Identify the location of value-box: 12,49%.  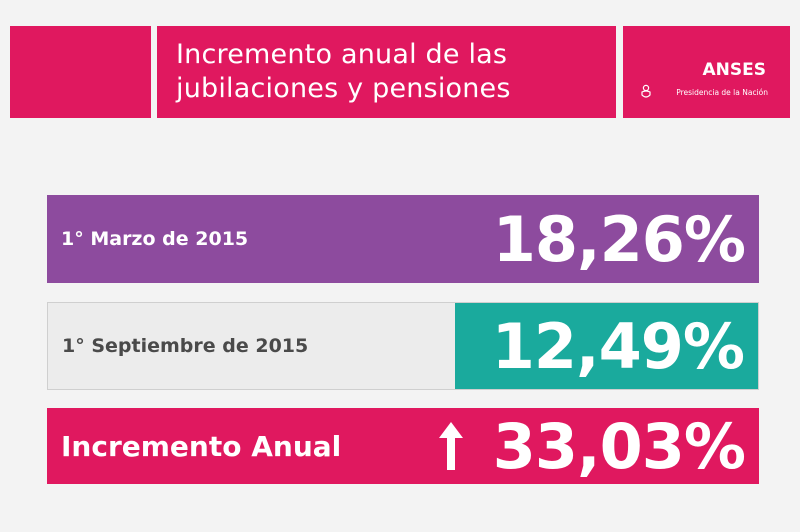
(606, 346).